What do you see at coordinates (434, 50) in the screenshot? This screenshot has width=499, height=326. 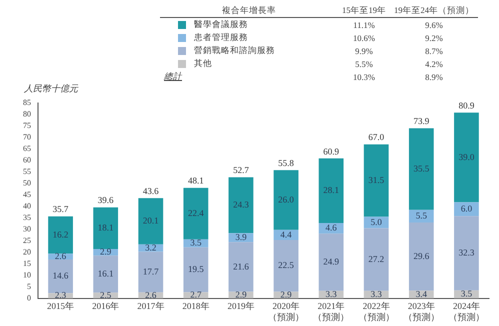 I see `text: 8.7%` at bounding box center [434, 50].